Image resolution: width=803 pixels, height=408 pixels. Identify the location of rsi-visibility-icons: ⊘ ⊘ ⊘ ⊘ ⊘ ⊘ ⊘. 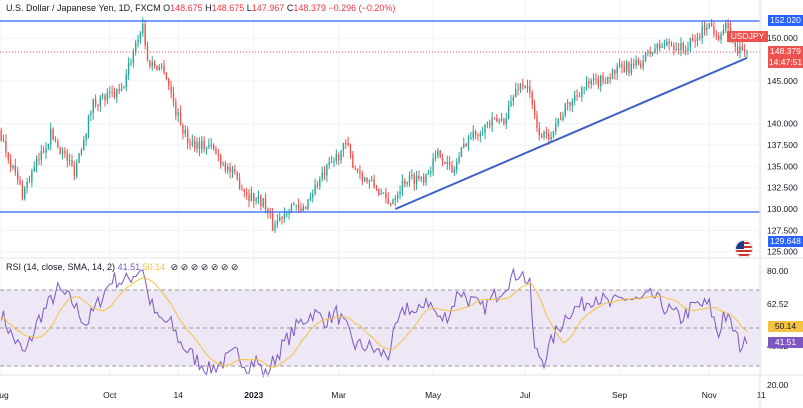
(204, 267).